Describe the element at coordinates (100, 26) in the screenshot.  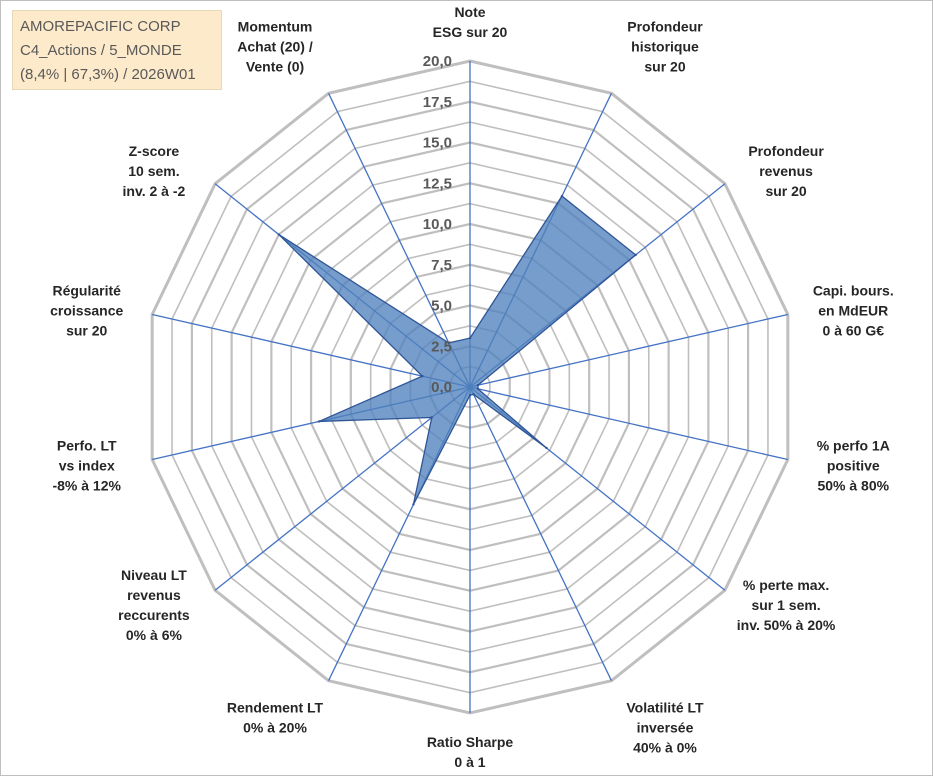
I see `info-company-name: AMOREPACIFIC CORP` at that location.